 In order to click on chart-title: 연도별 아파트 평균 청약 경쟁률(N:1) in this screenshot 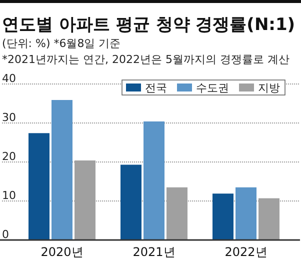, I will do `click(149, 25)`.